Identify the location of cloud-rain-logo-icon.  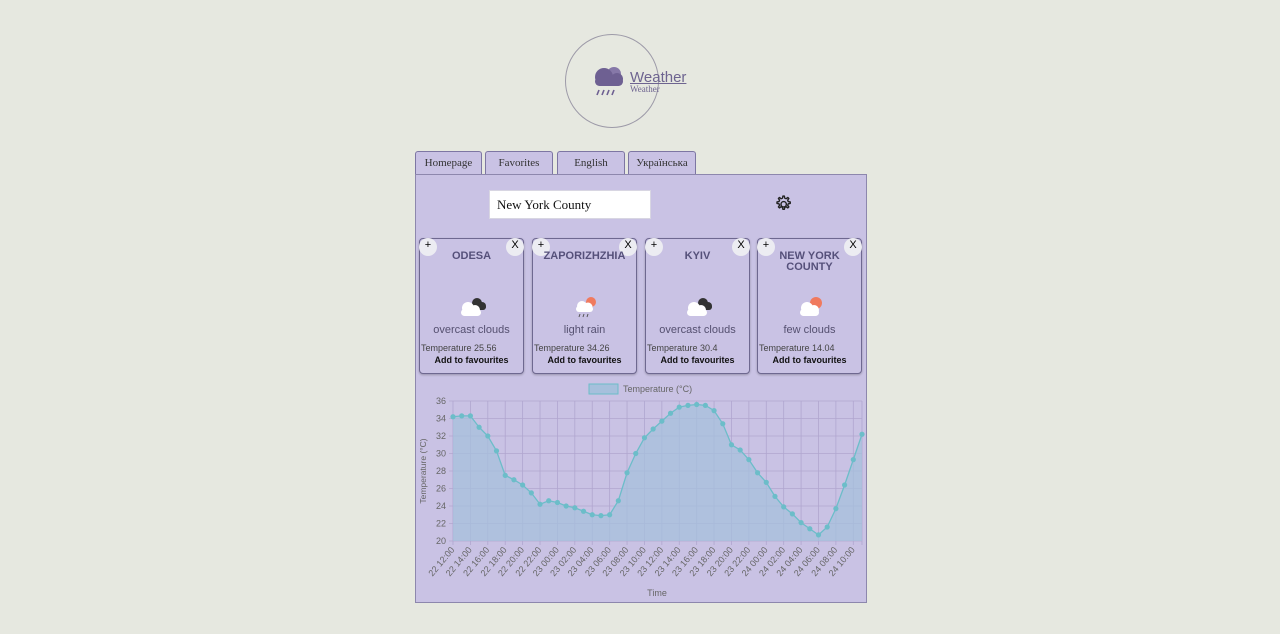
(609, 81).